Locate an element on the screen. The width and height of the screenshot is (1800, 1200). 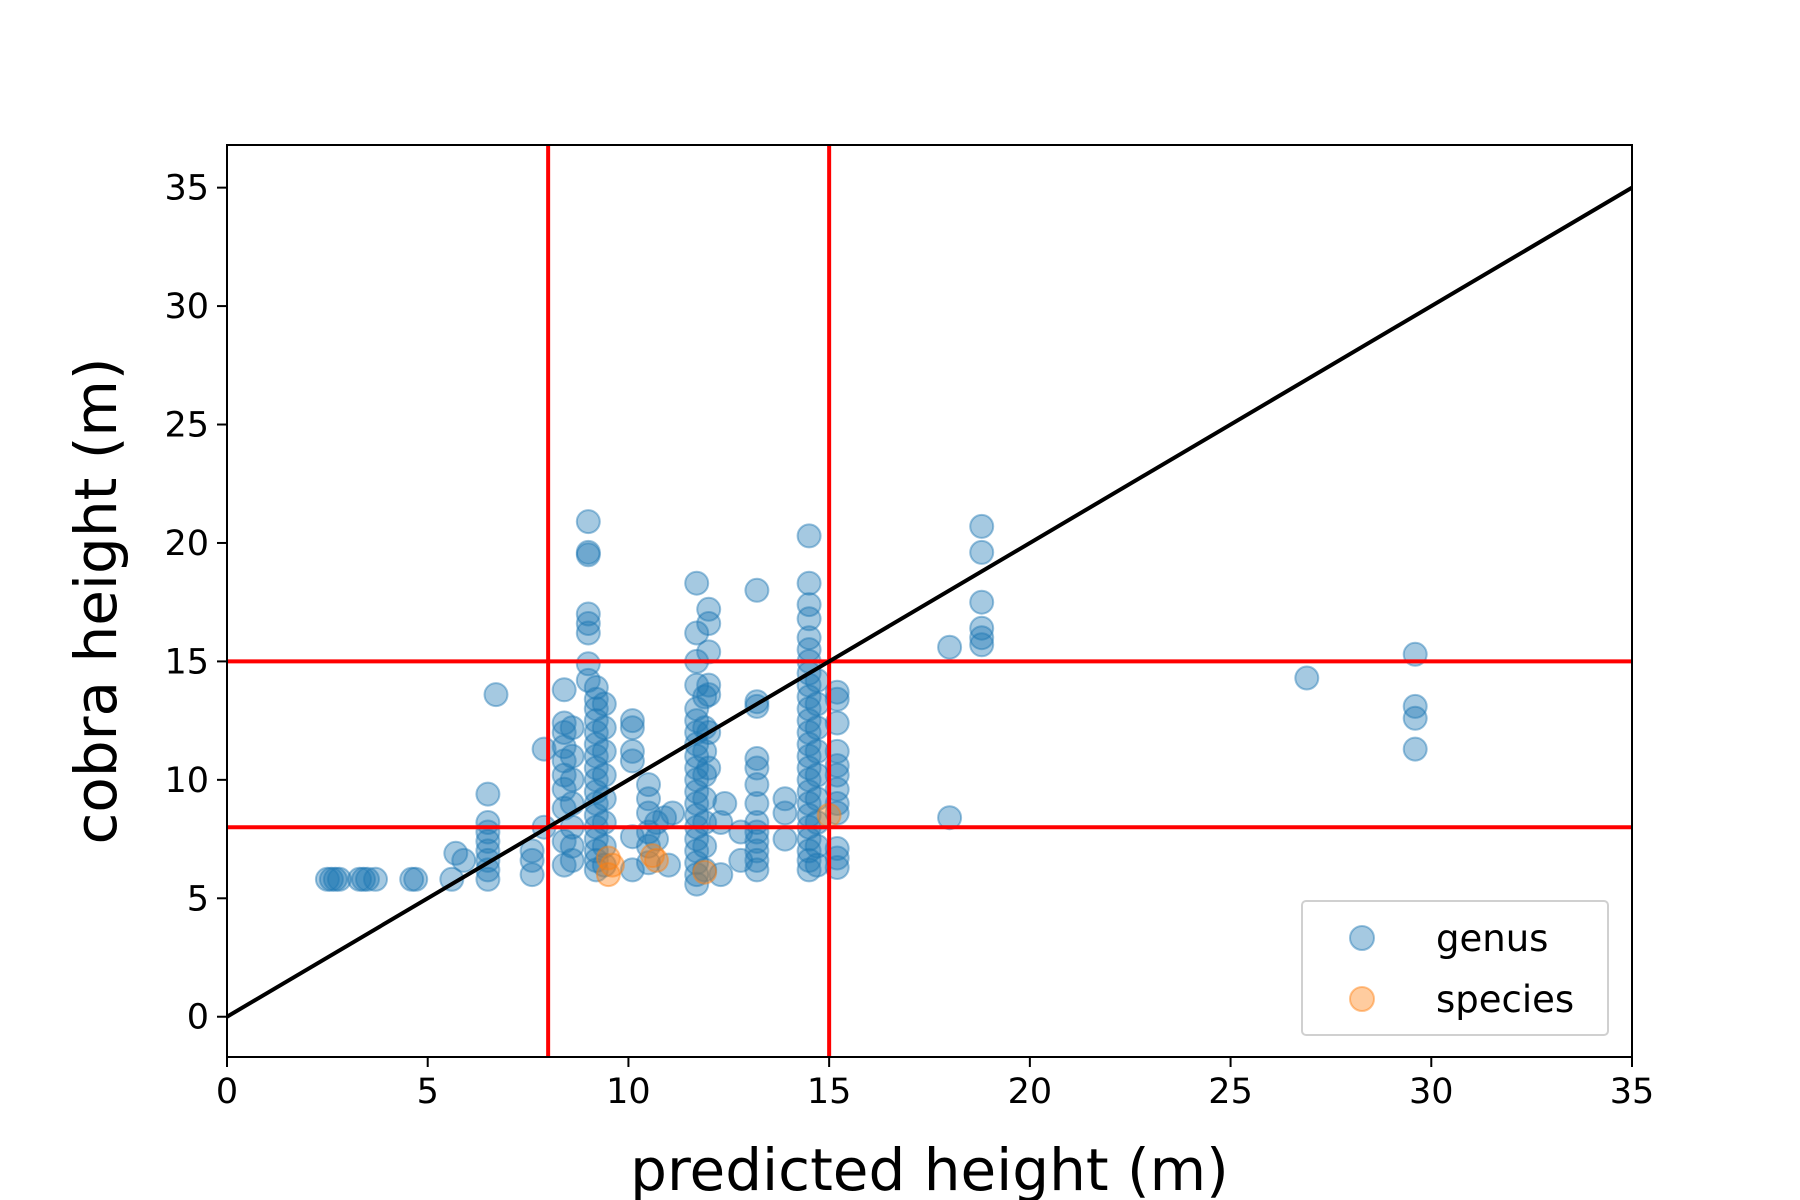
x-tick-label: 35 is located at coordinates (1632, 1092).